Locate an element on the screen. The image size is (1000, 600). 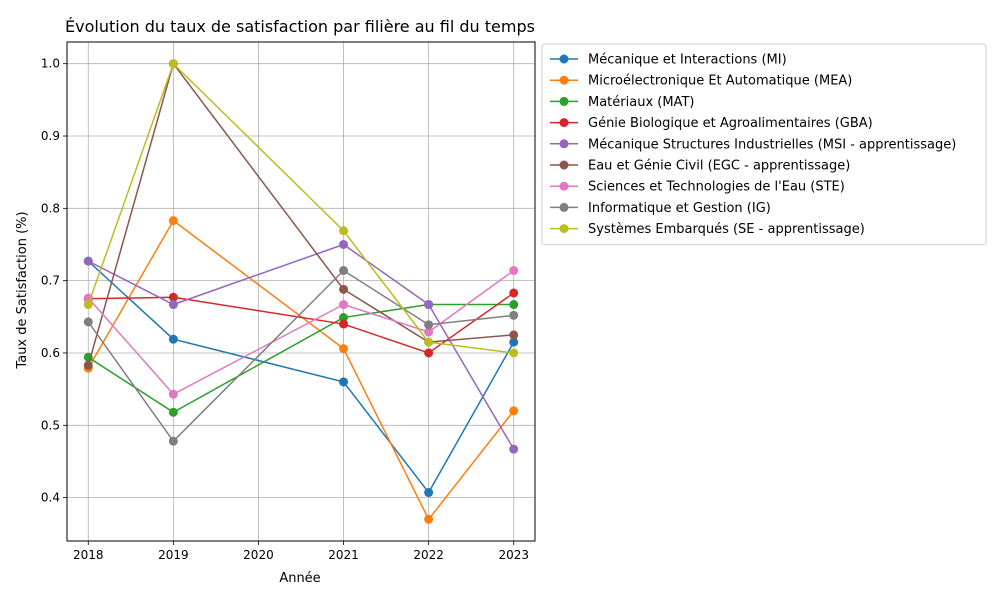
x-tick-label: 2020 is located at coordinates (258, 555).